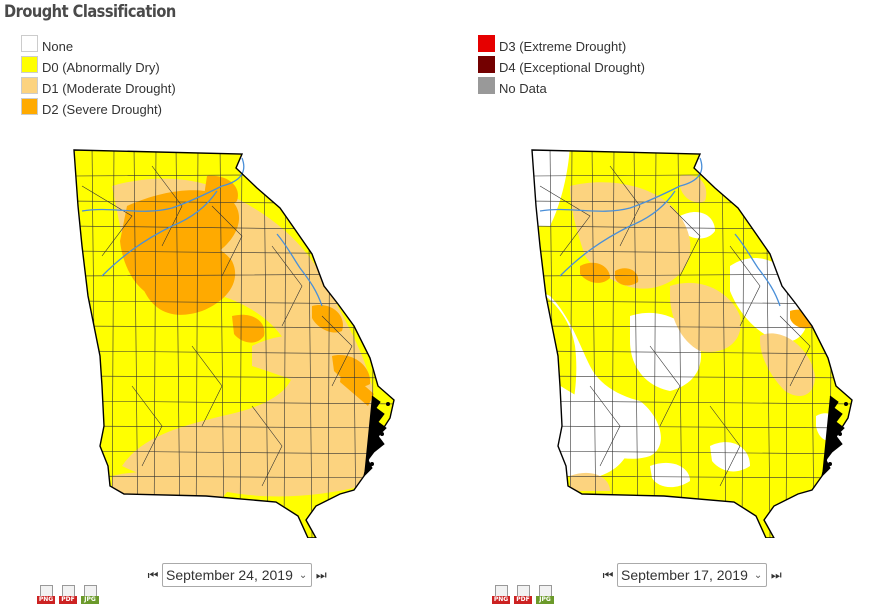 This screenshot has height=609, width=880. What do you see at coordinates (90, 12) in the screenshot?
I see `legend-title: Drought Classification` at bounding box center [90, 12].